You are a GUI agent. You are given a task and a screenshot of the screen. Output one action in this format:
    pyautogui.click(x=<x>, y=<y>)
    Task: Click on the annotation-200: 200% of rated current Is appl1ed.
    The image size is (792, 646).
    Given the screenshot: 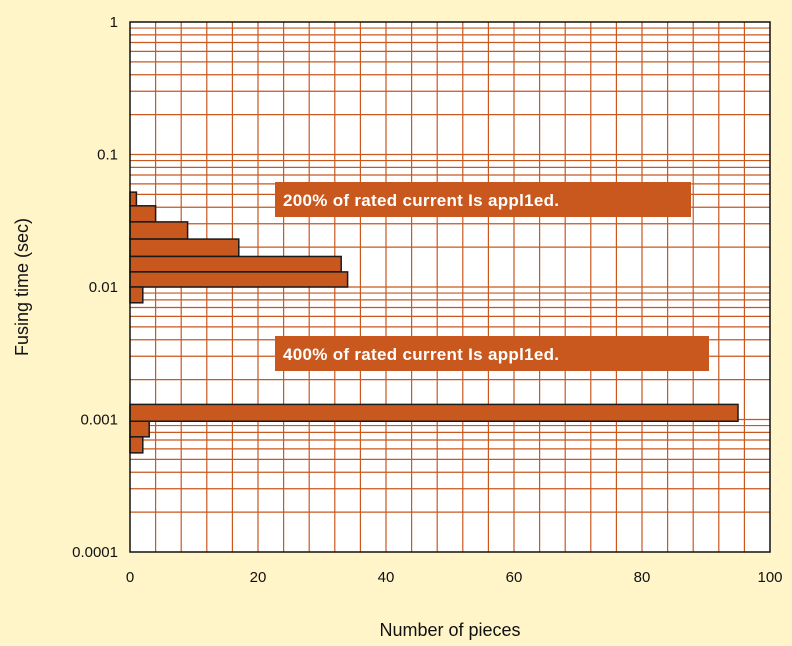 What is the action you would take?
    pyautogui.click(x=483, y=199)
    